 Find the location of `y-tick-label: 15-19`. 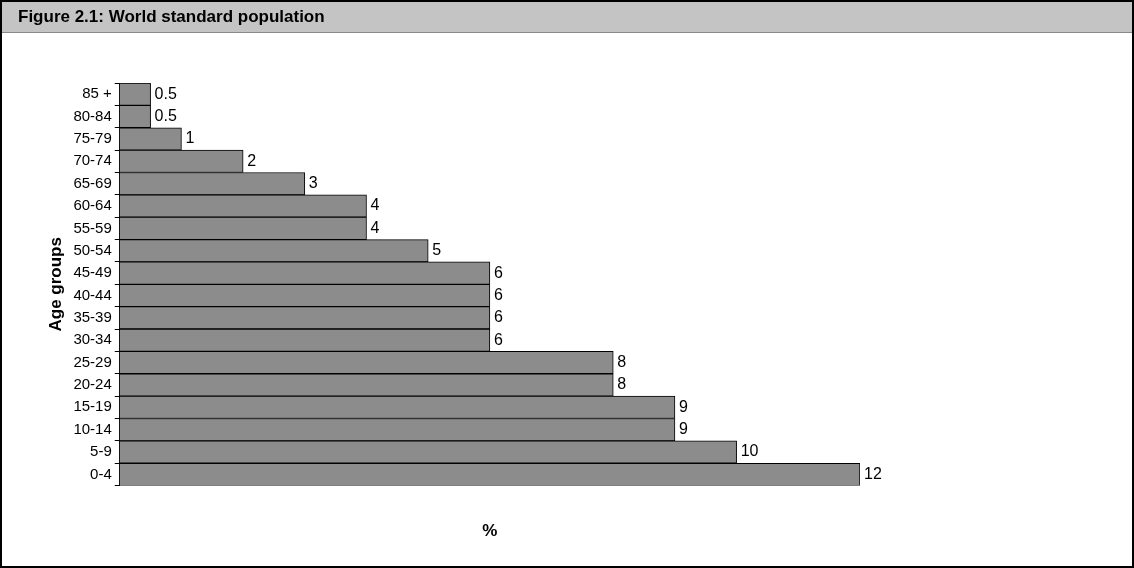

y-tick-label: 15-19 is located at coordinates (92, 406).